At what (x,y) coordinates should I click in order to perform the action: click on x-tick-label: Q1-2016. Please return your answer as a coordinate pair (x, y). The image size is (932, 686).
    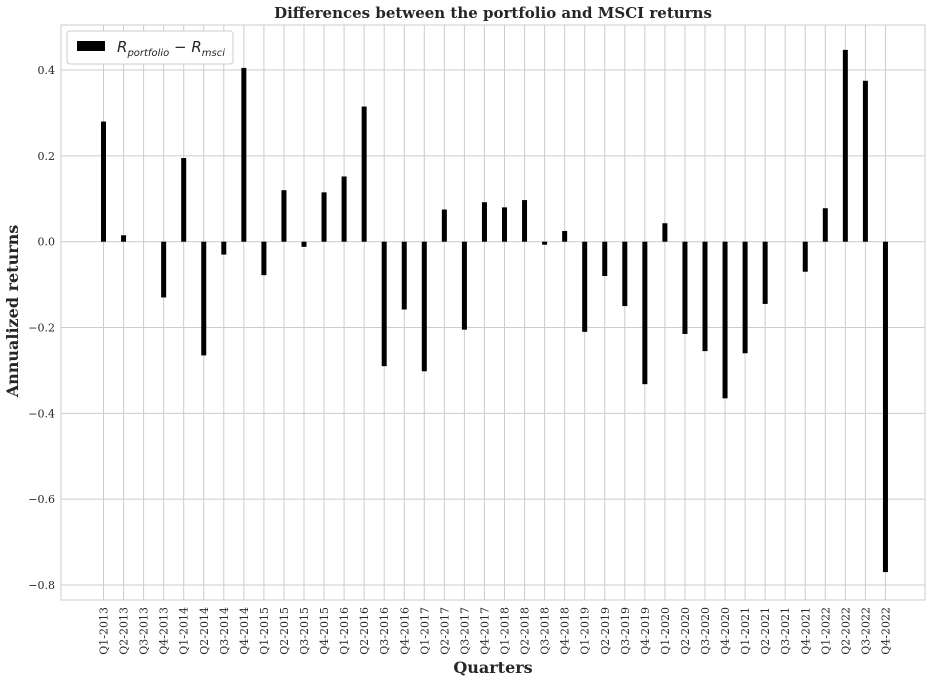
    Looking at the image, I should click on (344, 631).